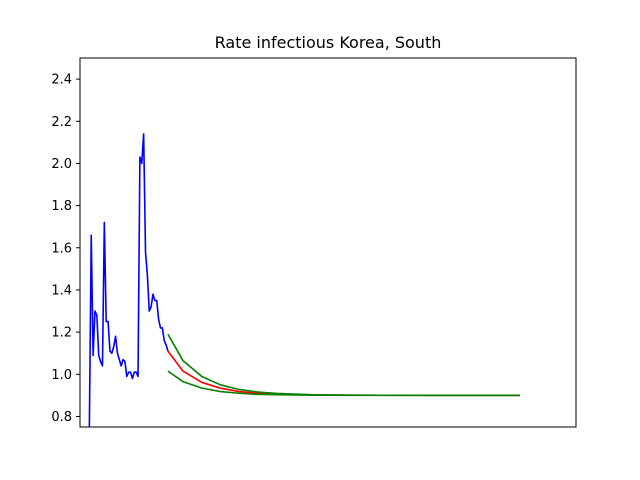 The width and height of the screenshot is (640, 480). What do you see at coordinates (61, 333) in the screenshot?
I see `y-tick-label: 1.2` at bounding box center [61, 333].